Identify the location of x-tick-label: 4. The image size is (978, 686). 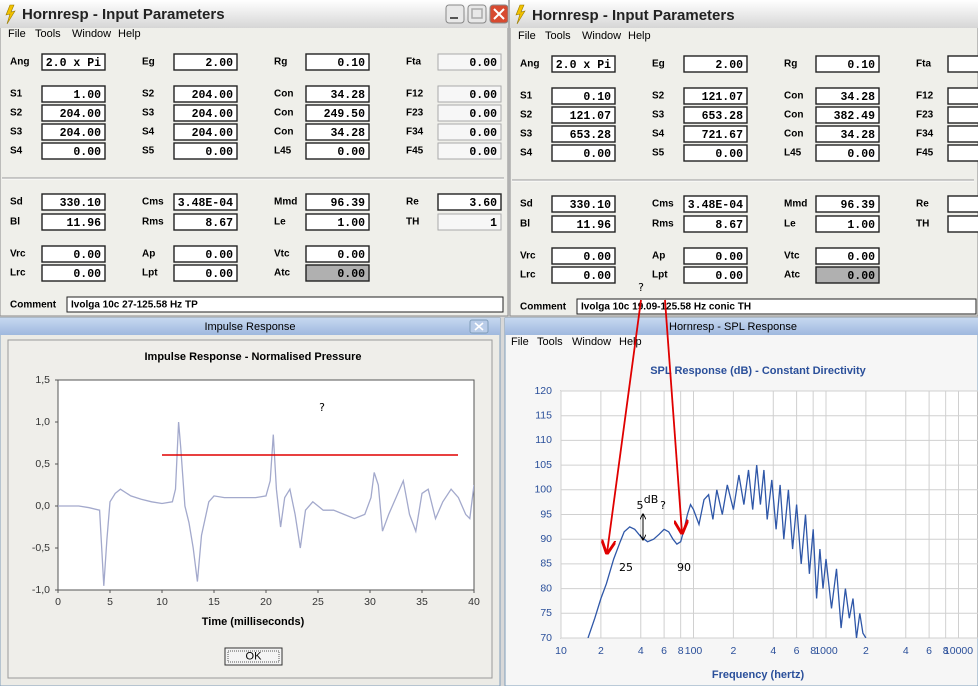
(641, 651).